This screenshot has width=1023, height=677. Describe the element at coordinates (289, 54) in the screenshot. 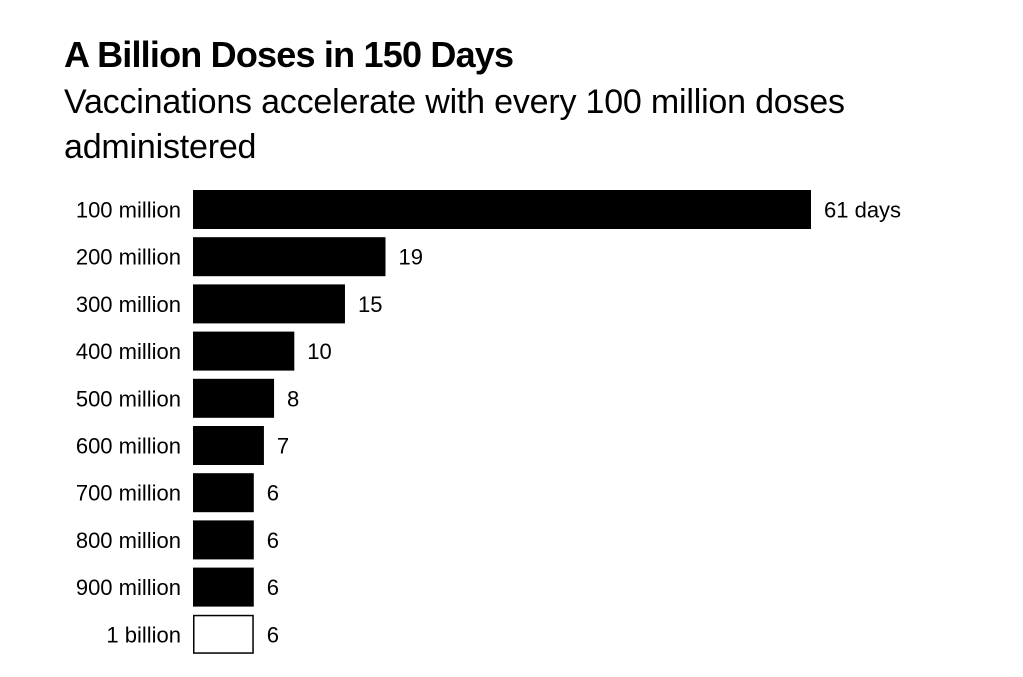

I see `chart-title: A Billion Doses in 150 Days` at that location.